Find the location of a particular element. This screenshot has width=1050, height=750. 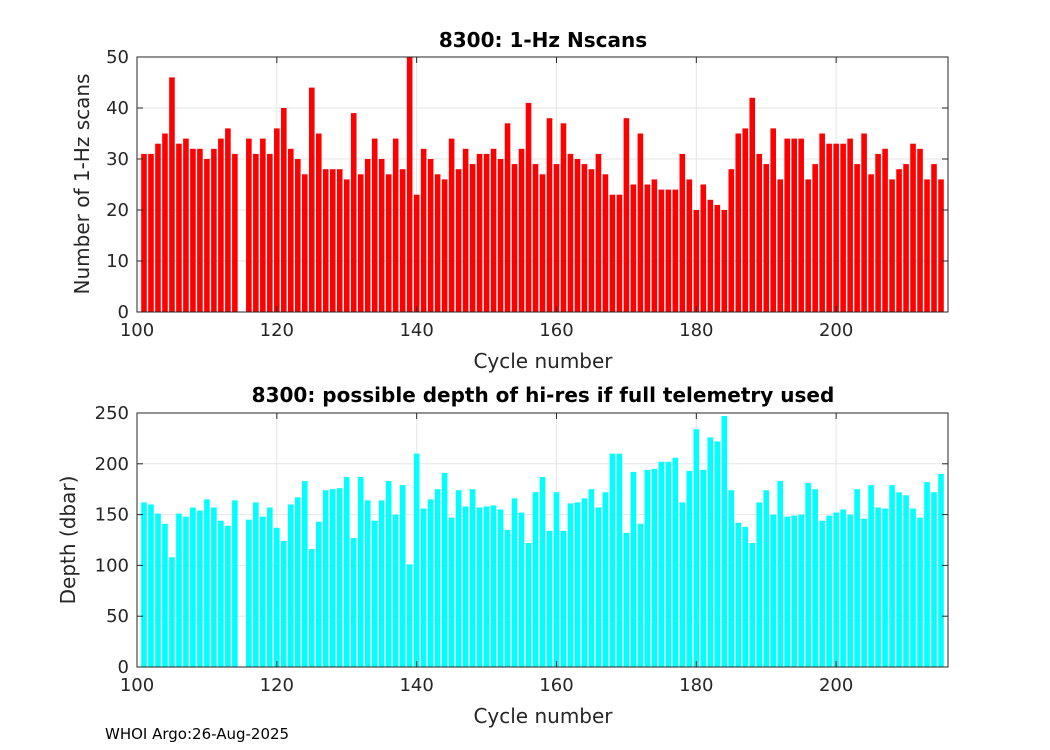

depth-x-tick-label: 140 is located at coordinates (416, 685).